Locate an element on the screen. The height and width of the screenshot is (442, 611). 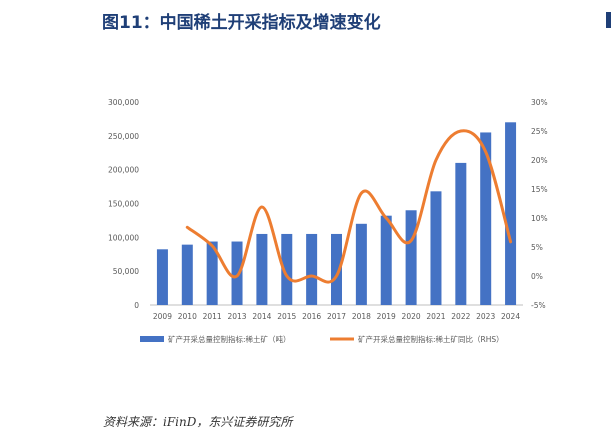
x-tick-label: 2021 is located at coordinates (435, 316).